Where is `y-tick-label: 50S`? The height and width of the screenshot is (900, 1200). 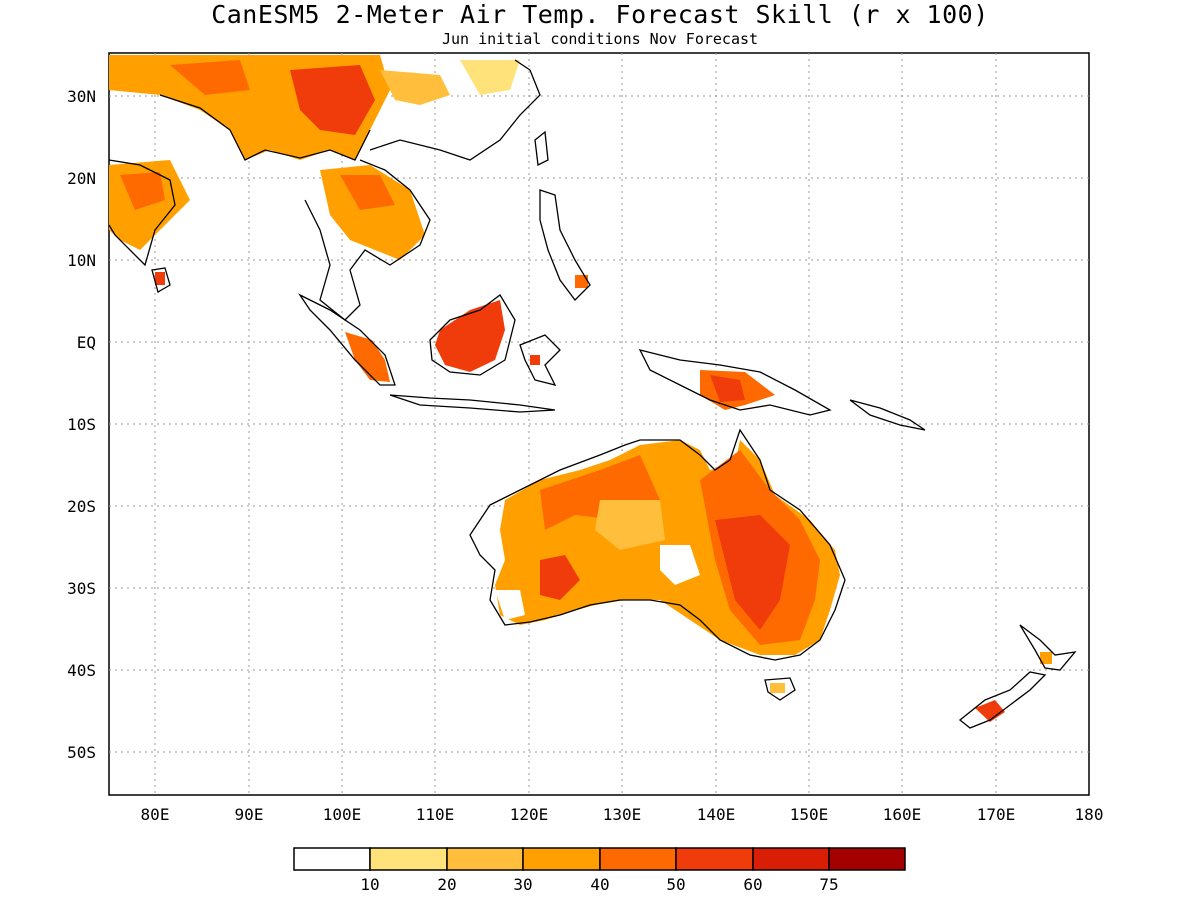
y-tick-label: 50S is located at coordinates (81, 752).